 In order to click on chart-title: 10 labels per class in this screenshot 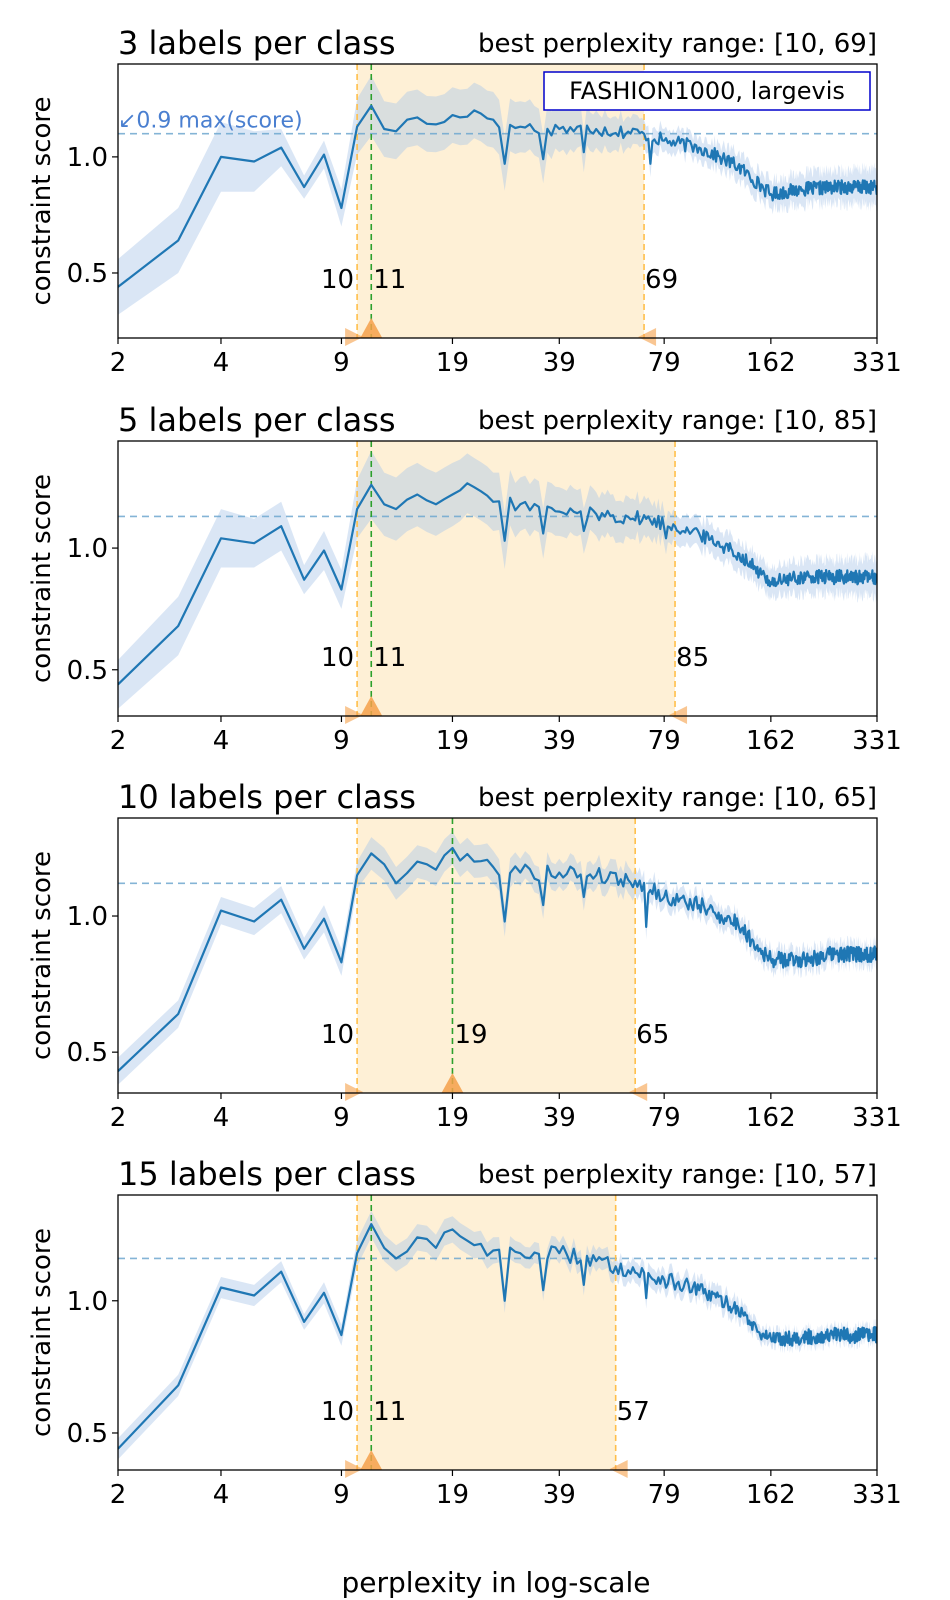, I will do `click(267, 797)`.